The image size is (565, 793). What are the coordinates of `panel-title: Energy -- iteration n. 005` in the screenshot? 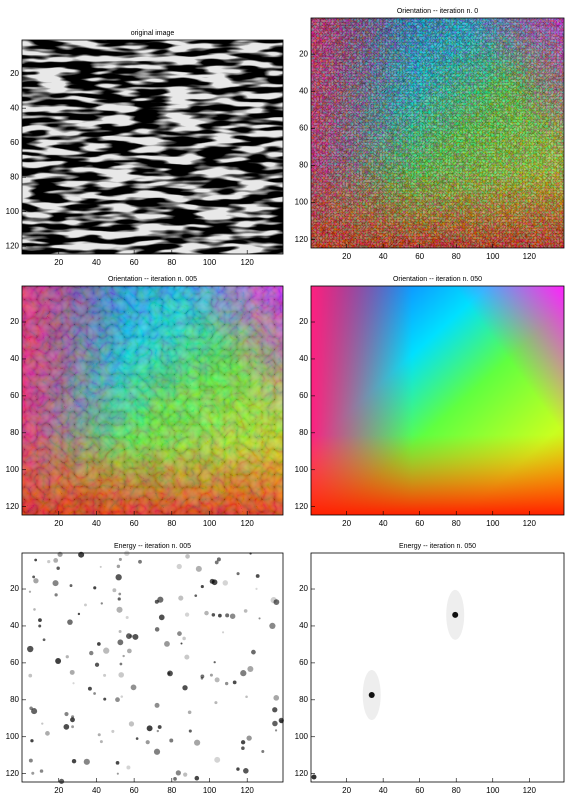 It's located at (152, 546).